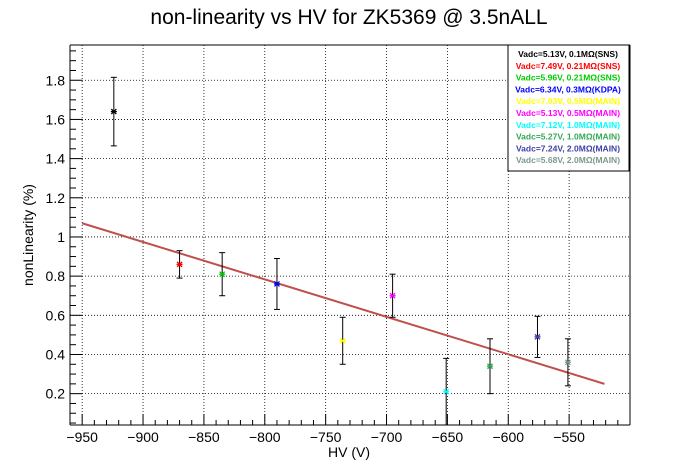  What do you see at coordinates (568, 125) in the screenshot?
I see `legend-entry: Vadc=7.12V, 1.0MΩ(MAIN)` at bounding box center [568, 125].